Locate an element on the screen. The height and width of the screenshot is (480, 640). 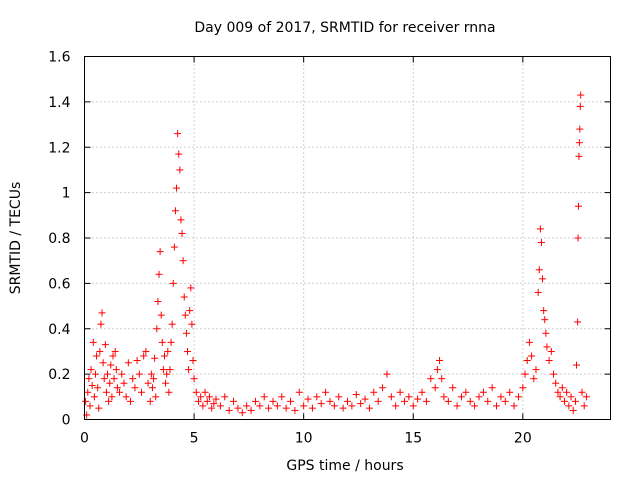
y-tick-label: 1.4 is located at coordinates (59, 103).